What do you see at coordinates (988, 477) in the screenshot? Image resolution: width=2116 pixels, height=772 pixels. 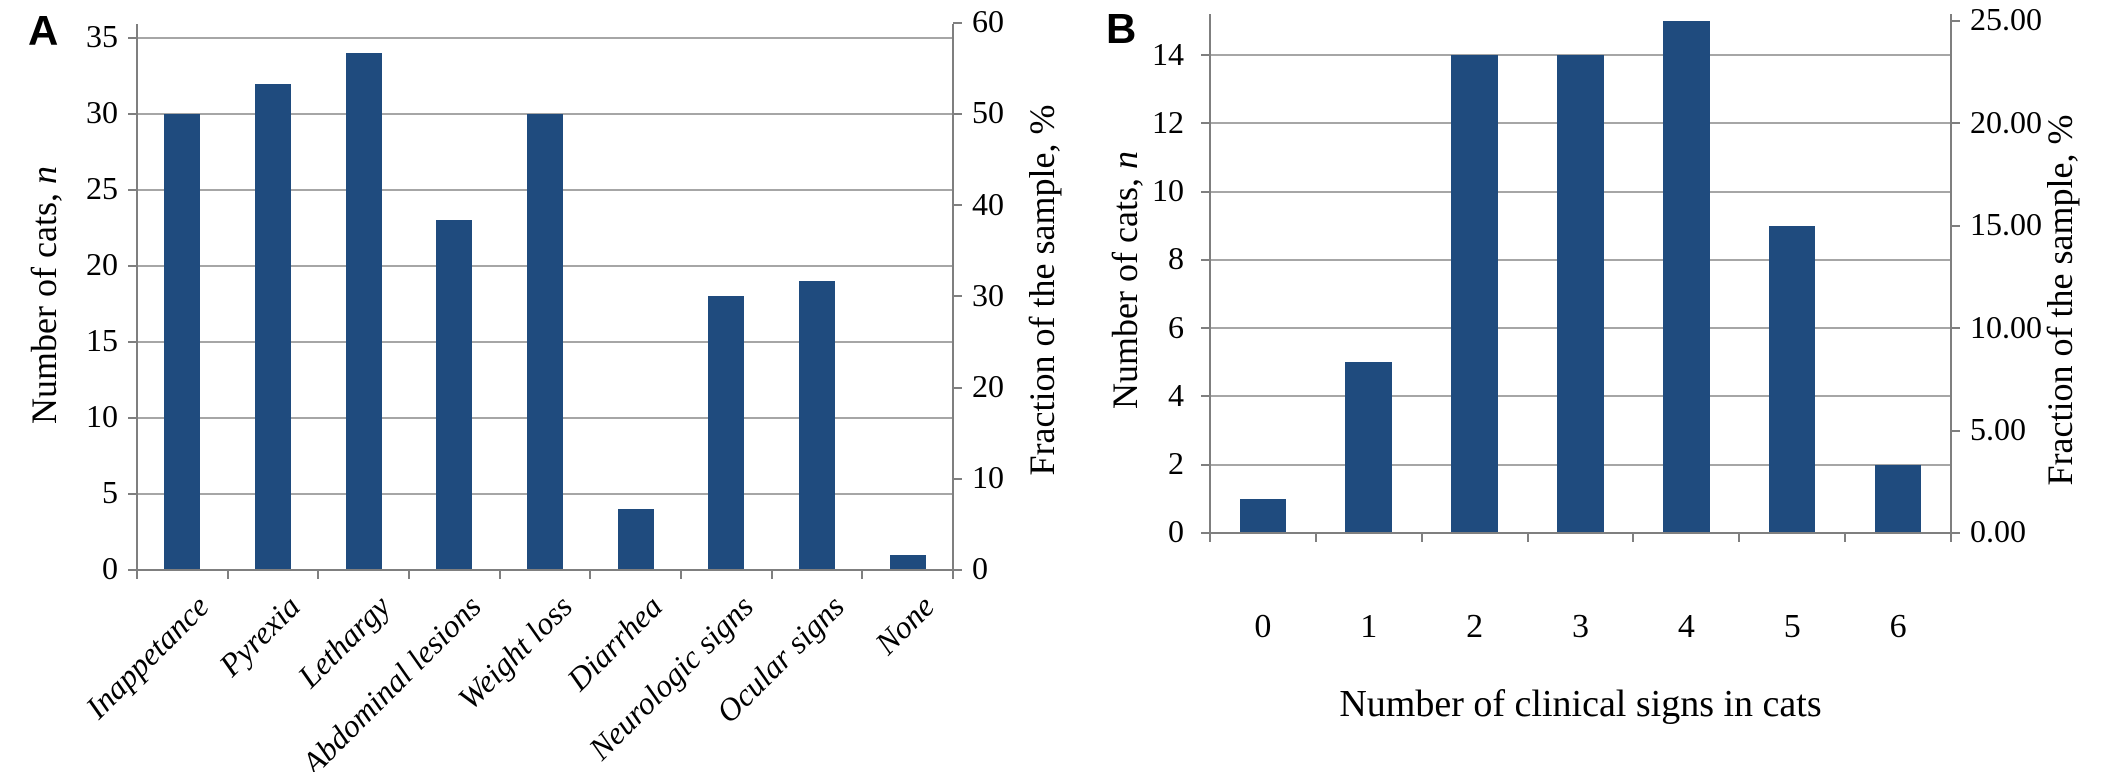 I see `right-tick-label-10: 10` at bounding box center [988, 477].